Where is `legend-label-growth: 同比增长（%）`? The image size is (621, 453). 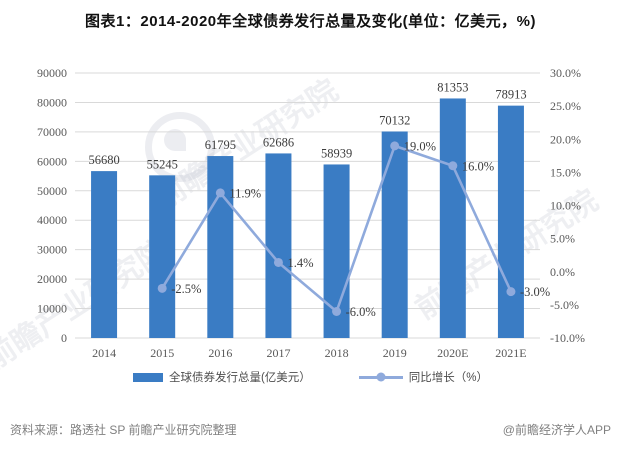 legend-label-growth: 同比增长（%） is located at coordinates (448, 378).